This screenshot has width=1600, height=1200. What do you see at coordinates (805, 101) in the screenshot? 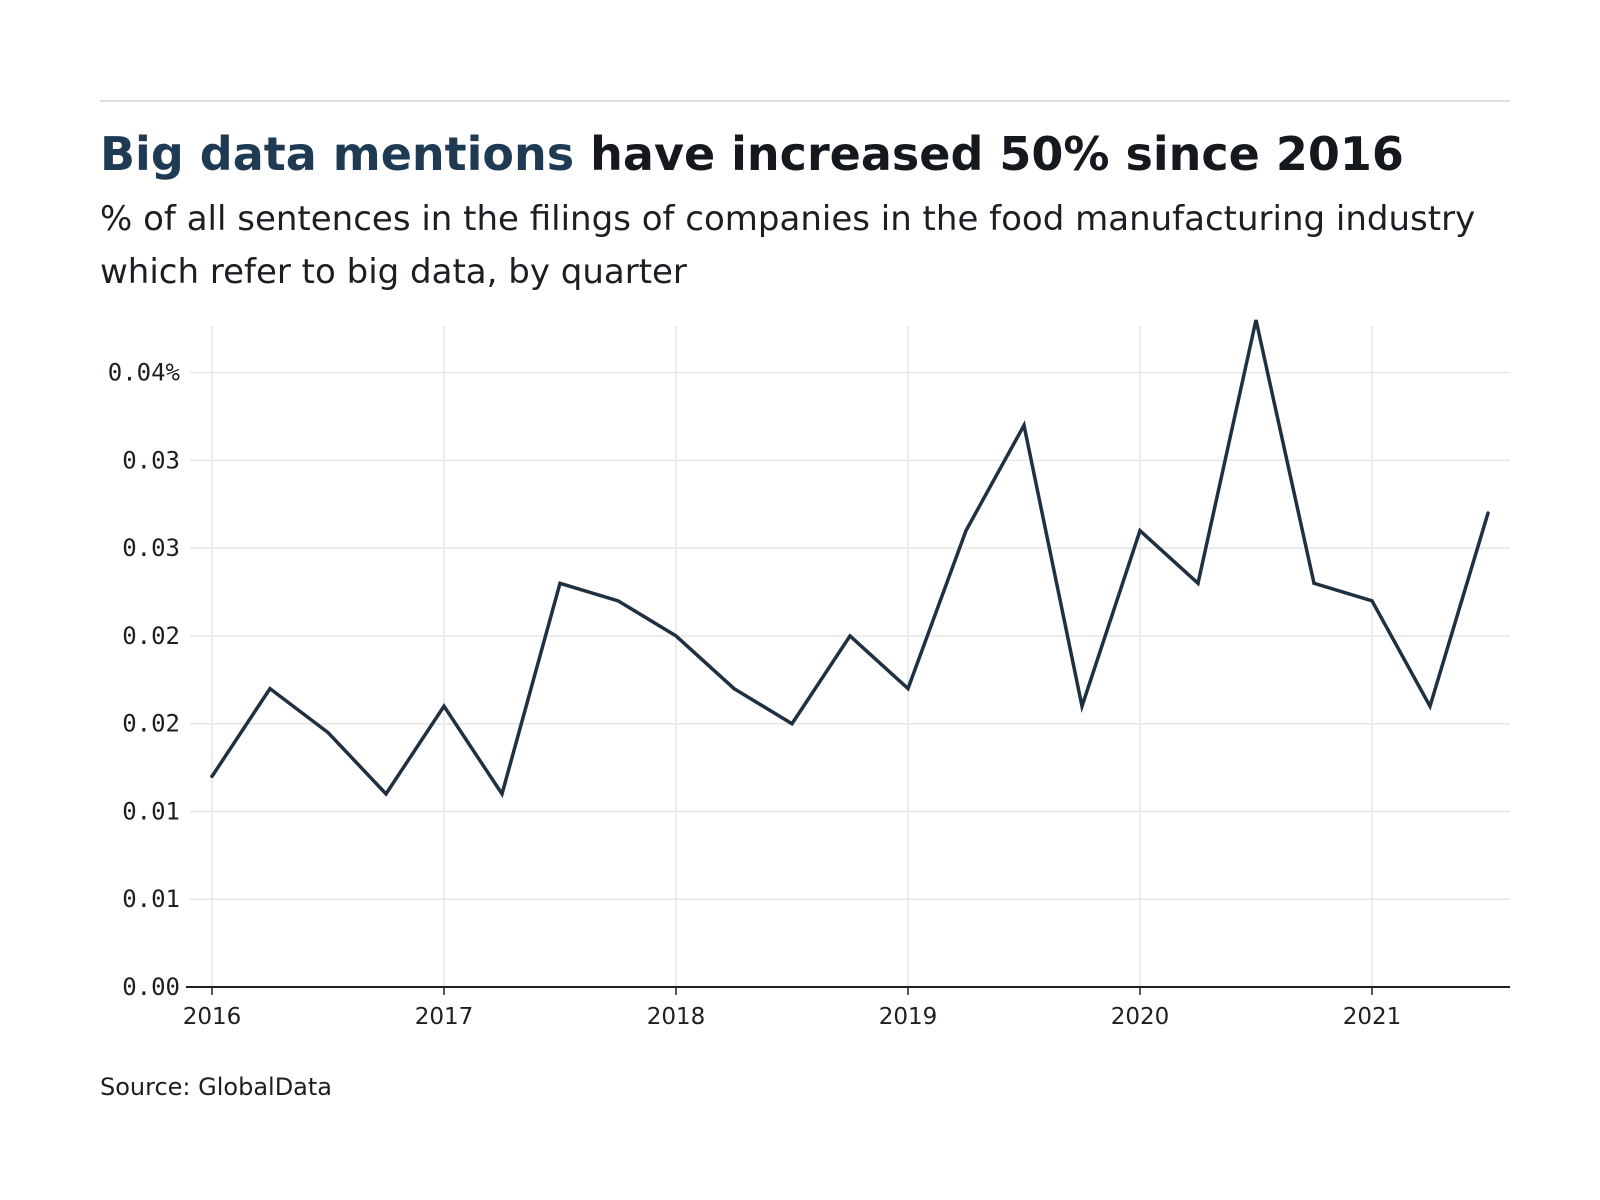
I see `top-divider` at bounding box center [805, 101].